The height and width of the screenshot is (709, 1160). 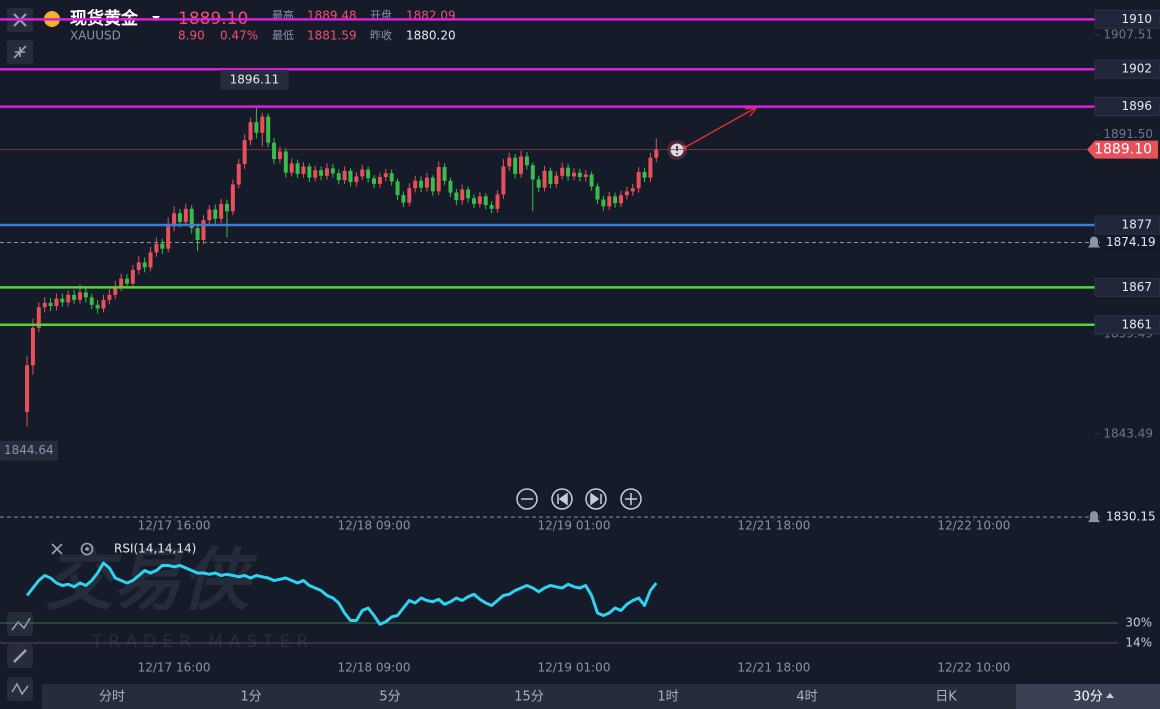 What do you see at coordinates (527, 499) in the screenshot?
I see `zoom-out-button` at bounding box center [527, 499].